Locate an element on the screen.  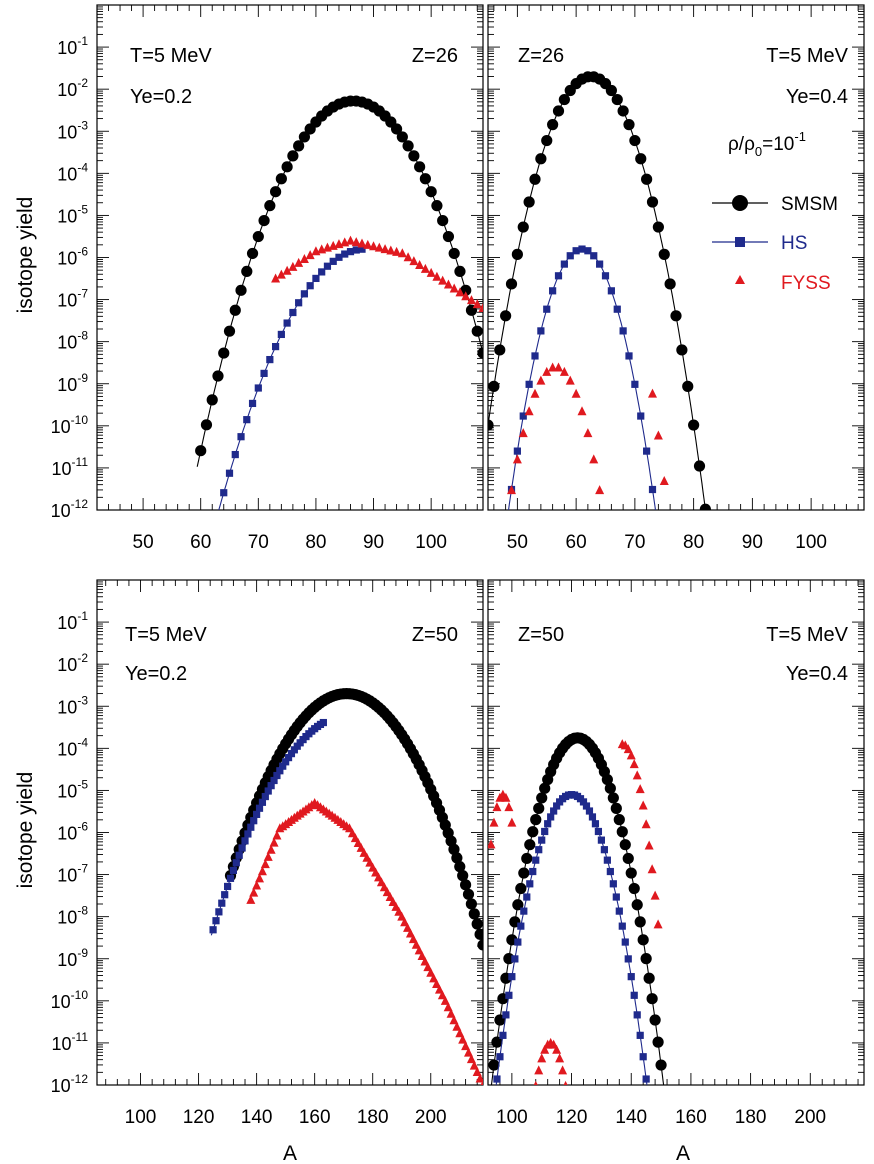
y-tick-label: 10⁻⁶ is located at coordinates (72, 832).